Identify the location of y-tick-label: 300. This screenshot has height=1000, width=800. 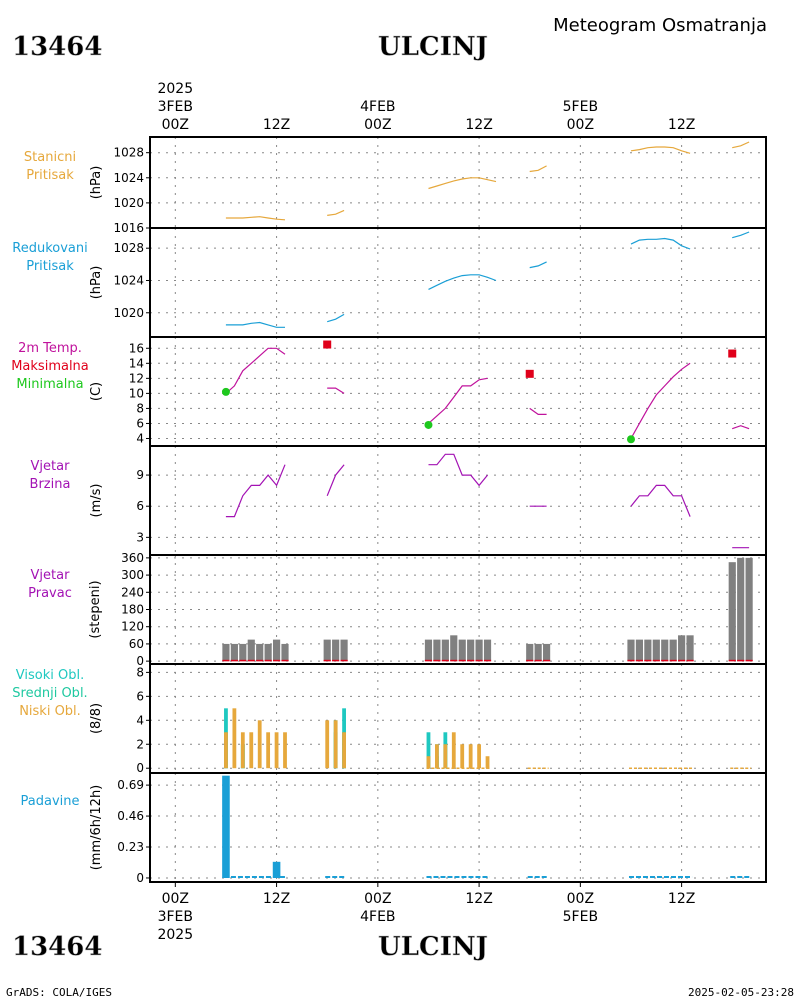
(132, 575).